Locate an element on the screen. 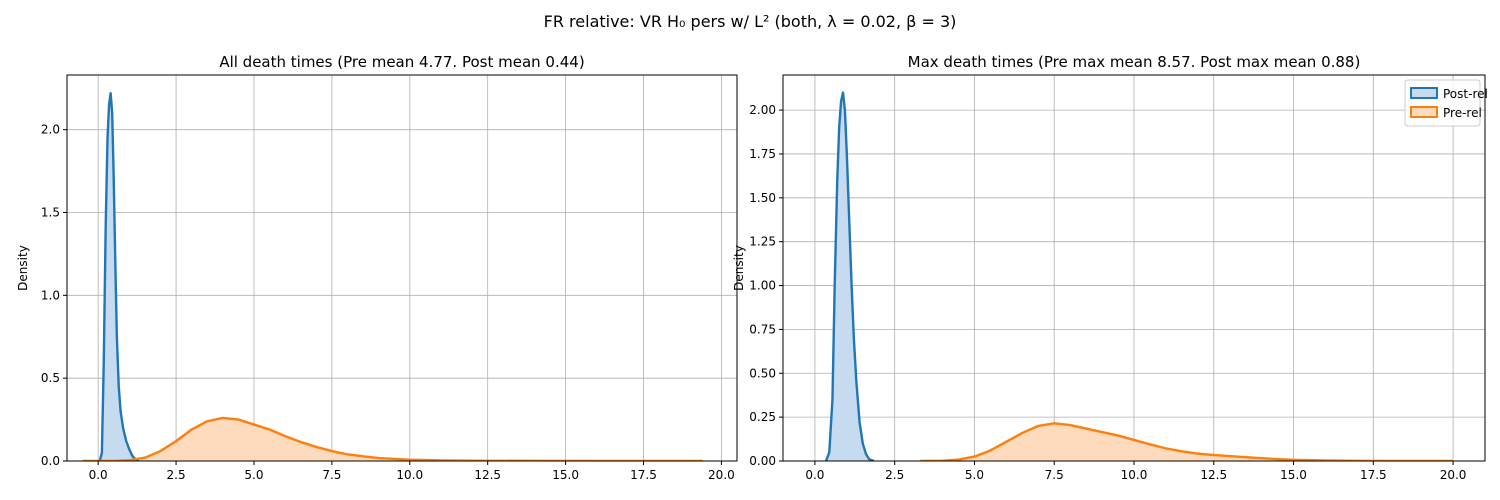 This screenshot has height=500, width=1500. legend-swatch-post-rel is located at coordinates (1424, 93).